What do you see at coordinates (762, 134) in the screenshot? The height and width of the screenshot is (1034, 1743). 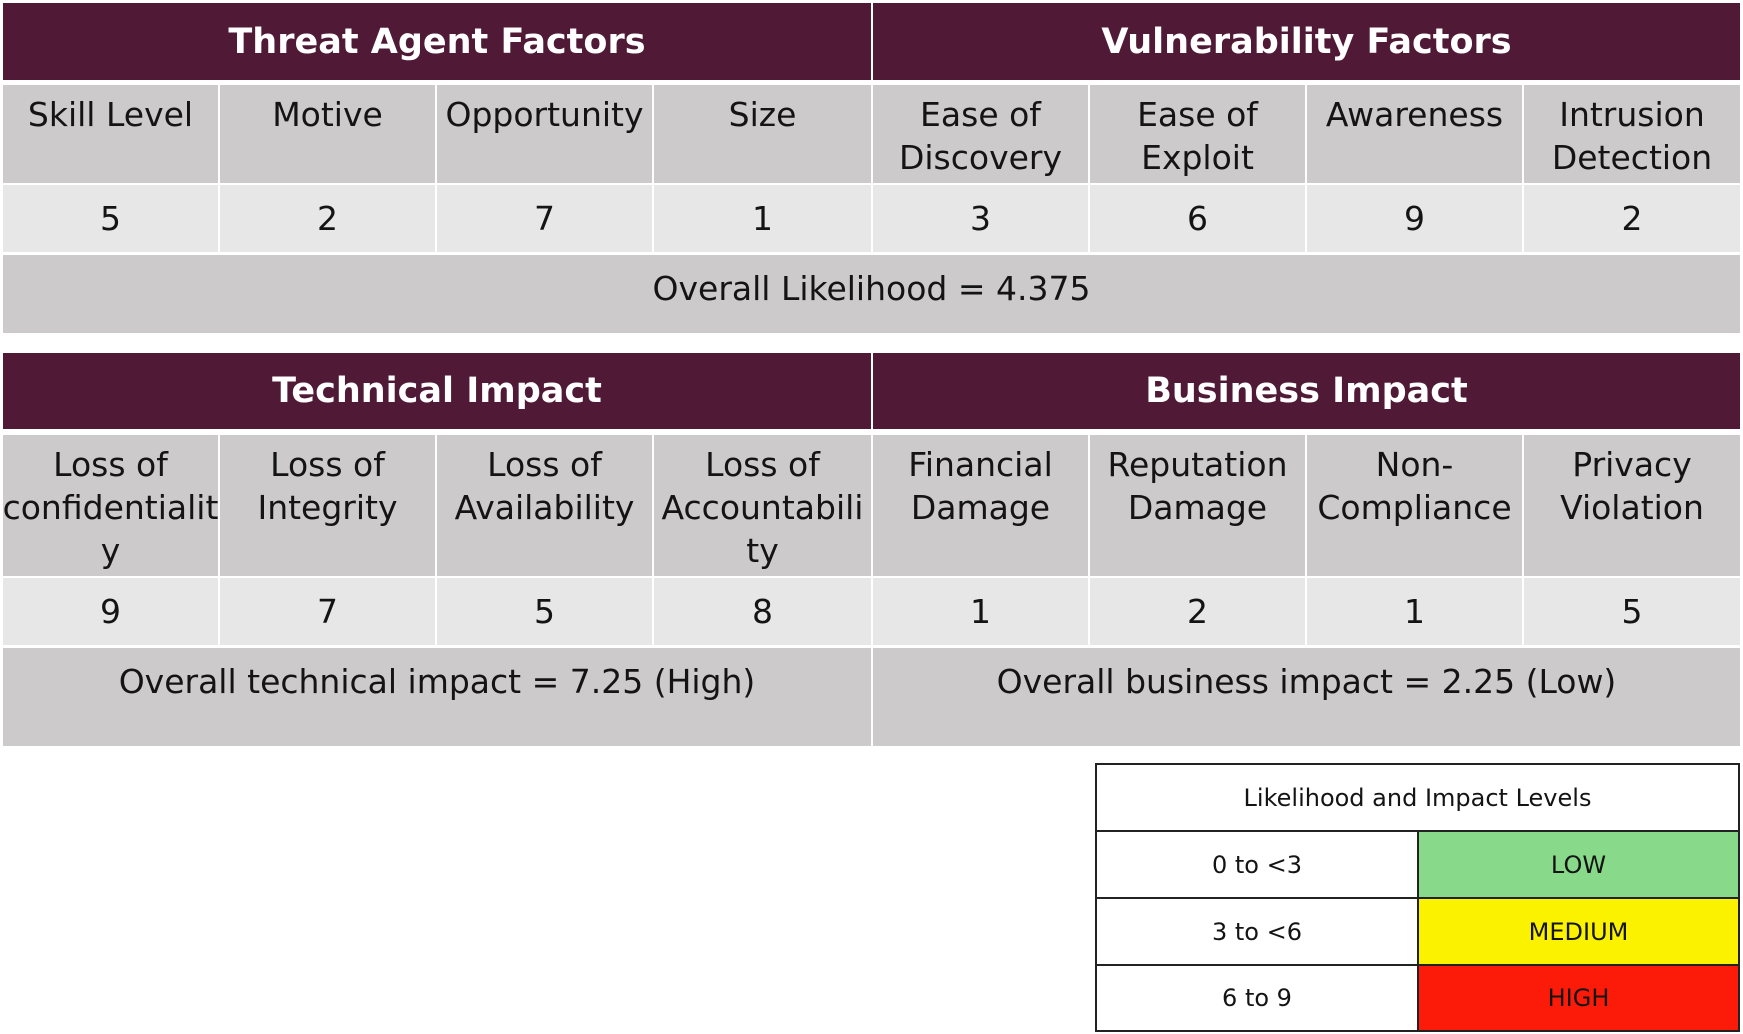 I see `factor-label-size: Size` at bounding box center [762, 134].